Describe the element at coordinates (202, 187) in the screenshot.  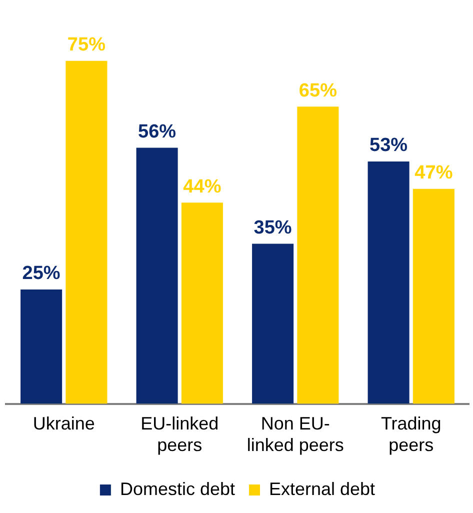
I see `data-label: 44%` at that location.